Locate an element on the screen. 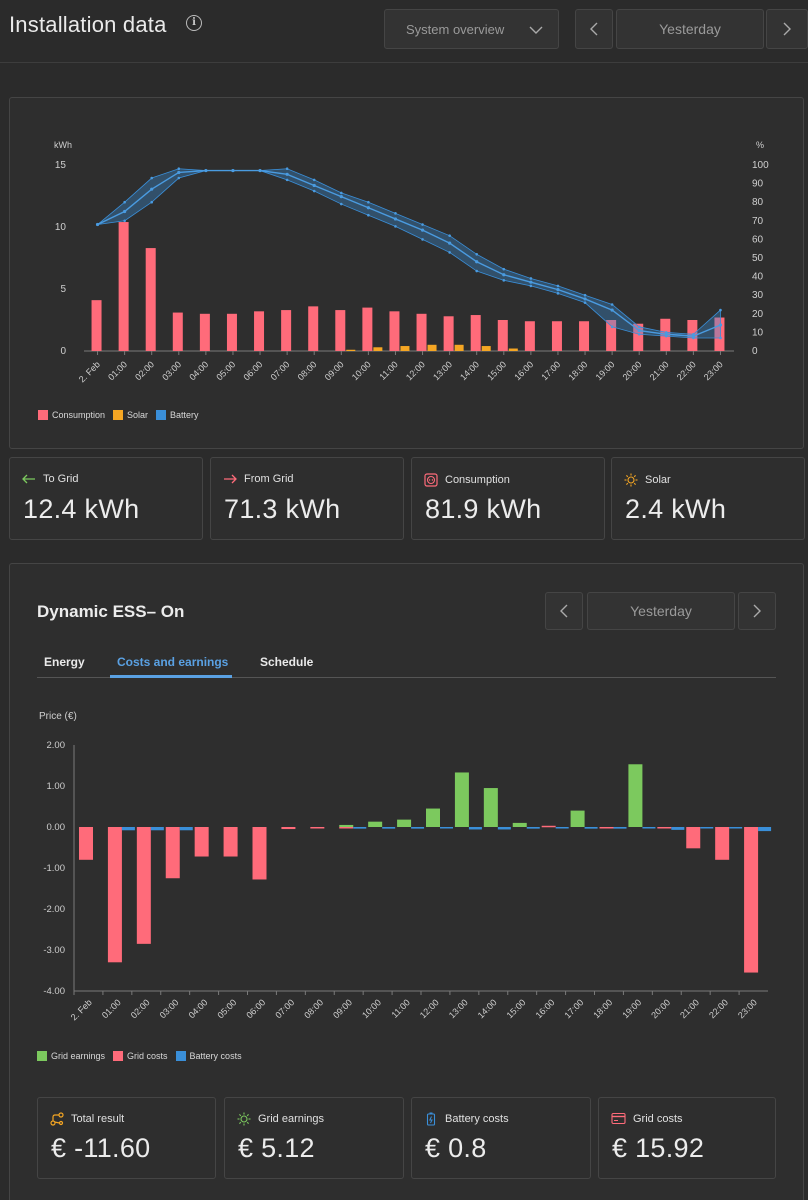 The image size is (808, 1200). y-tick-label: 15 is located at coordinates (61, 165).